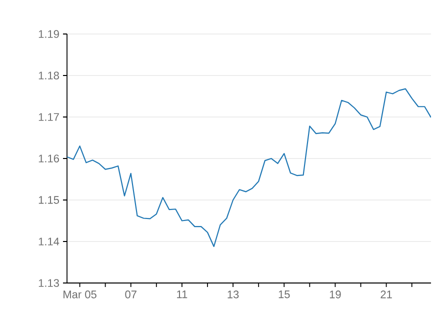 This screenshot has width=433, height=333. What do you see at coordinates (48, 283) in the screenshot?
I see `y-tick-label: 1.13` at bounding box center [48, 283].